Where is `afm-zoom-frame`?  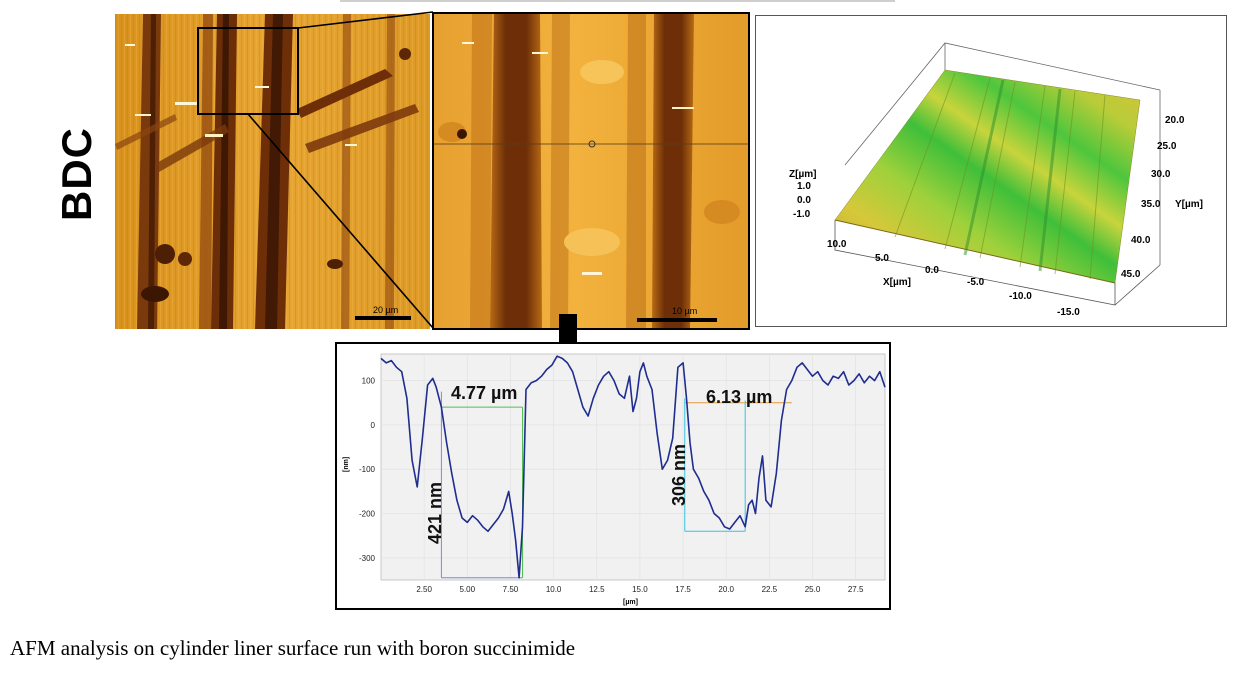 afm-zoom-frame is located at coordinates (591, 171).